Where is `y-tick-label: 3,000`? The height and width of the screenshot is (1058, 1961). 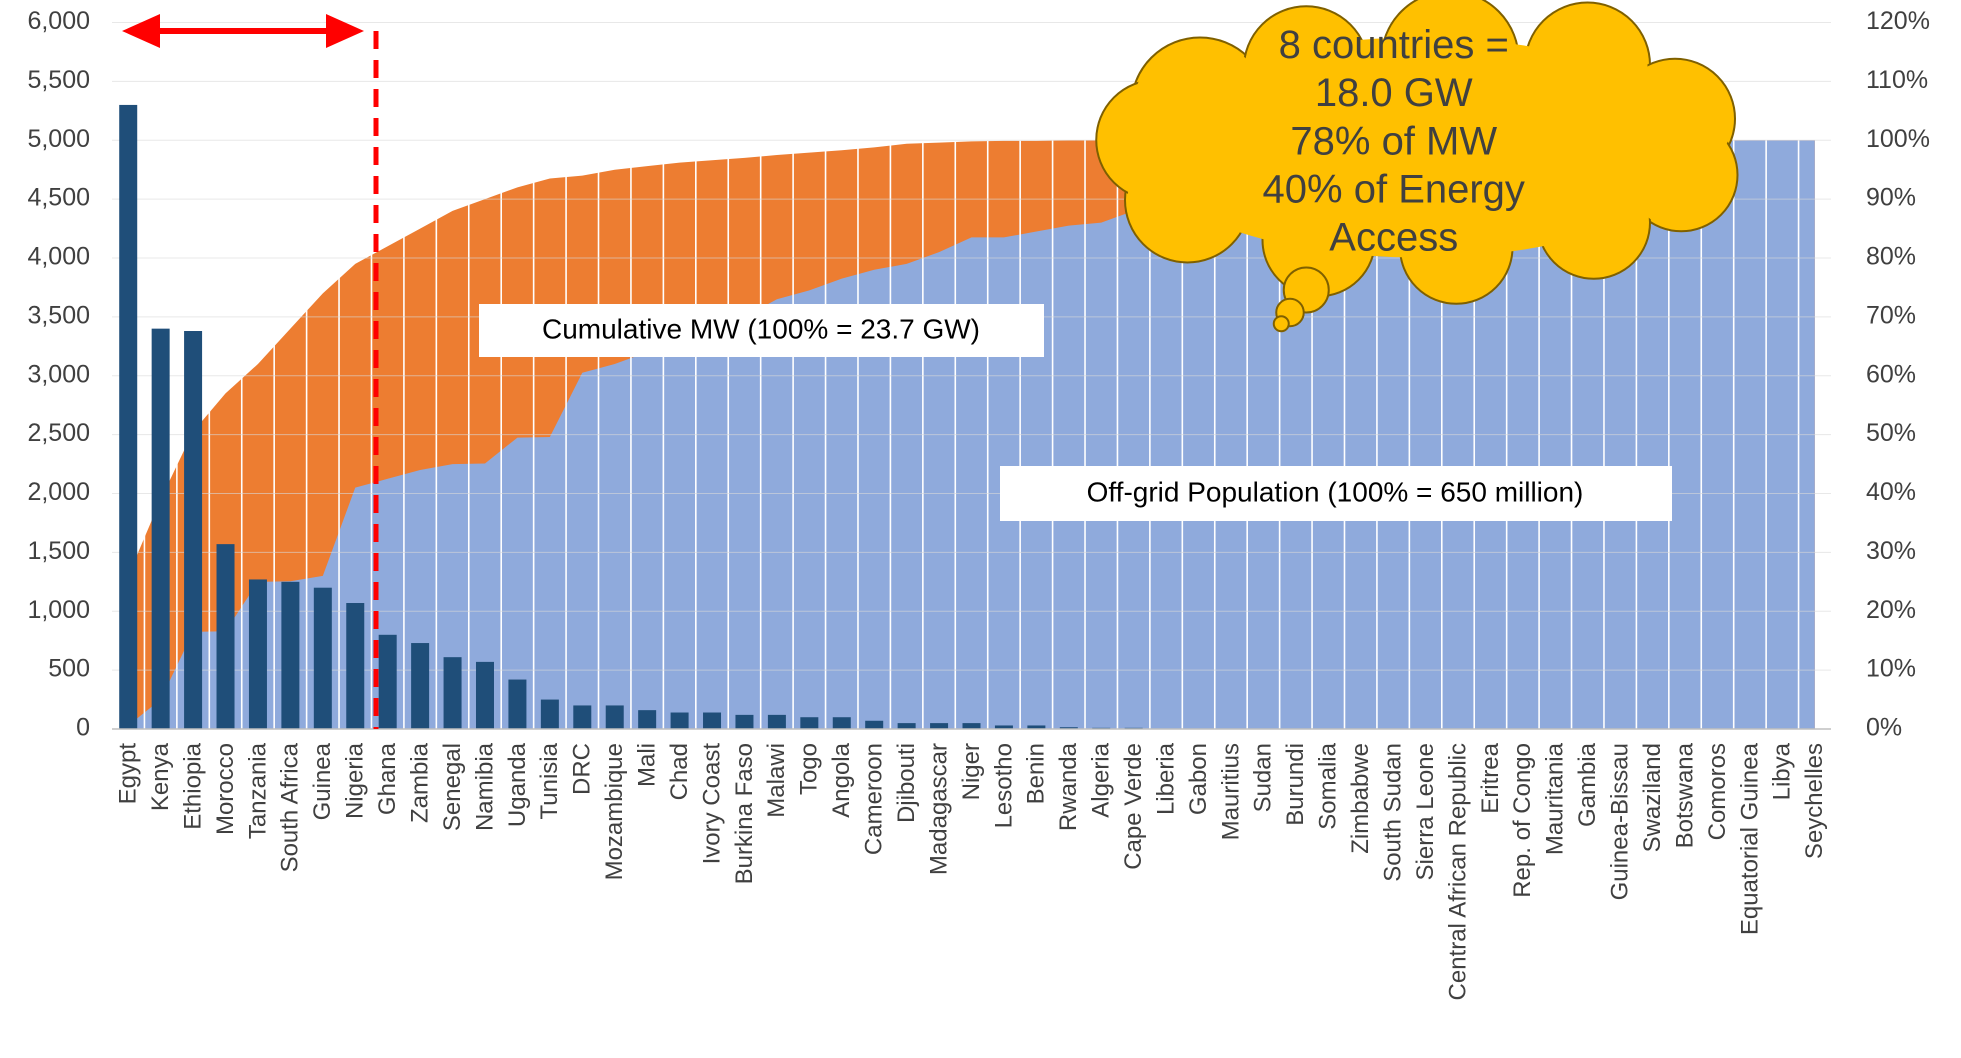 y-tick-label: 3,000 is located at coordinates (58, 374).